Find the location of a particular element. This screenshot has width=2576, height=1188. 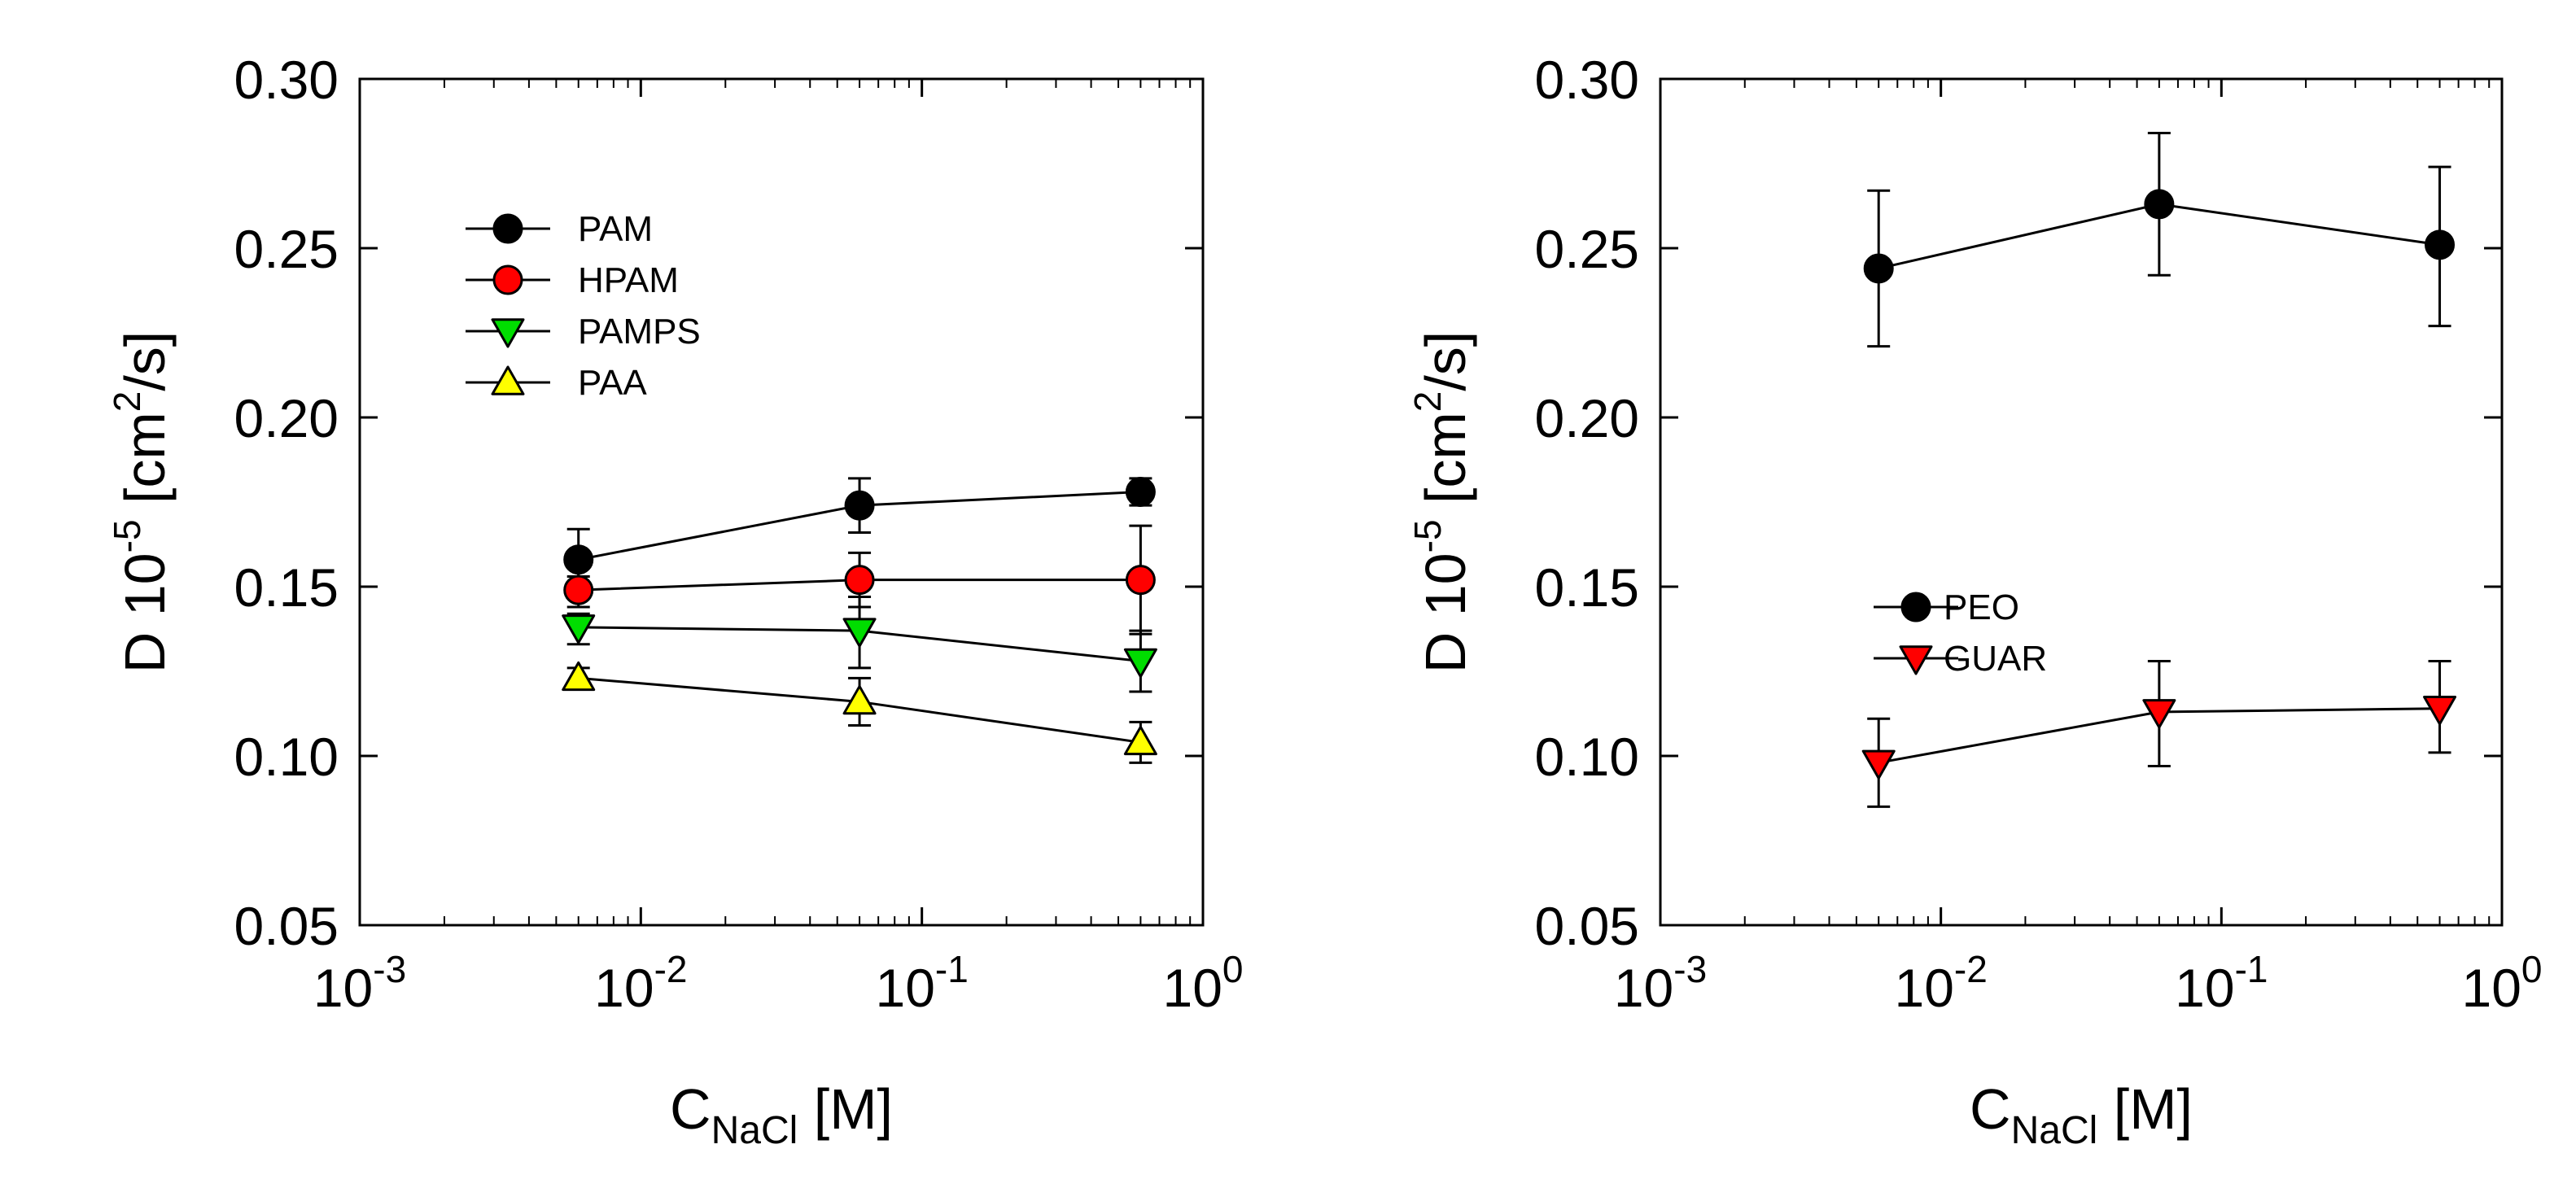

legend: PEO GUAR is located at coordinates (1960, 633).